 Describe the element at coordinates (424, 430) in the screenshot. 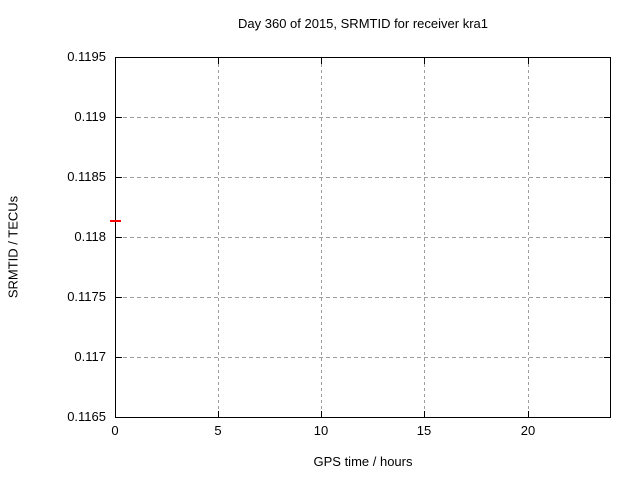

I see `x-tick-label: 15` at that location.